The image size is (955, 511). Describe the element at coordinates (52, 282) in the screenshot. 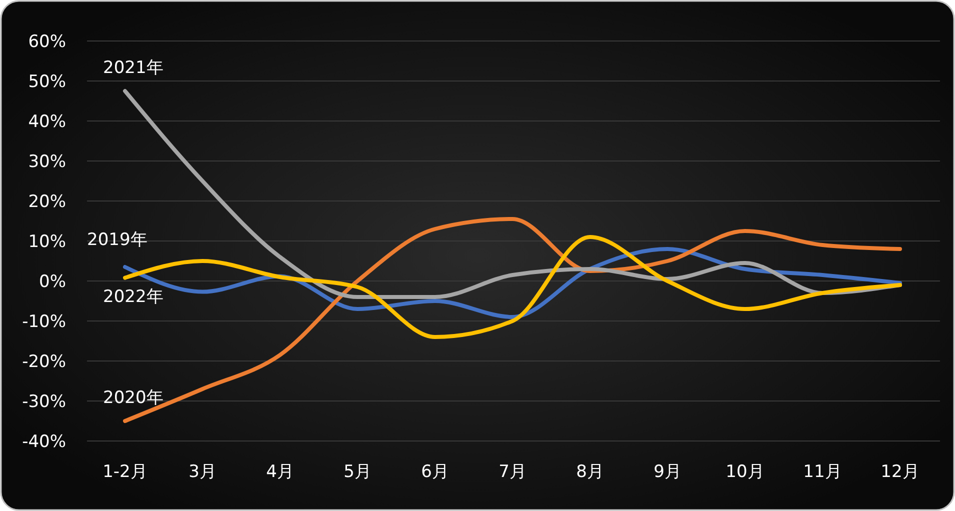

I see `y-tick-label: 0%` at that location.